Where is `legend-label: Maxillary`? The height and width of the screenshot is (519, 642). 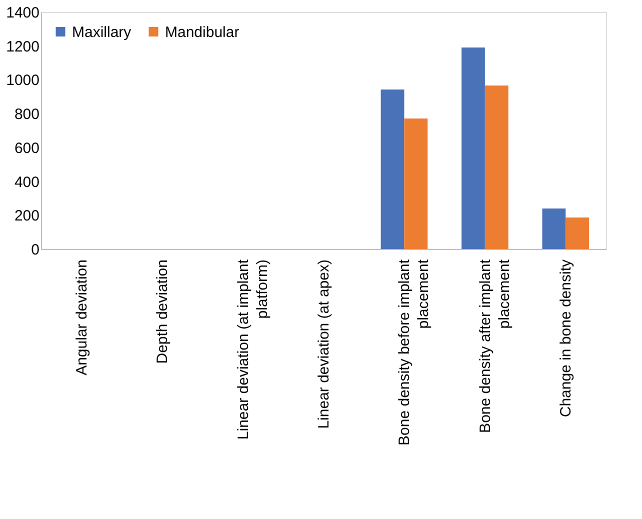
legend-label: Maxillary is located at coordinates (102, 32).